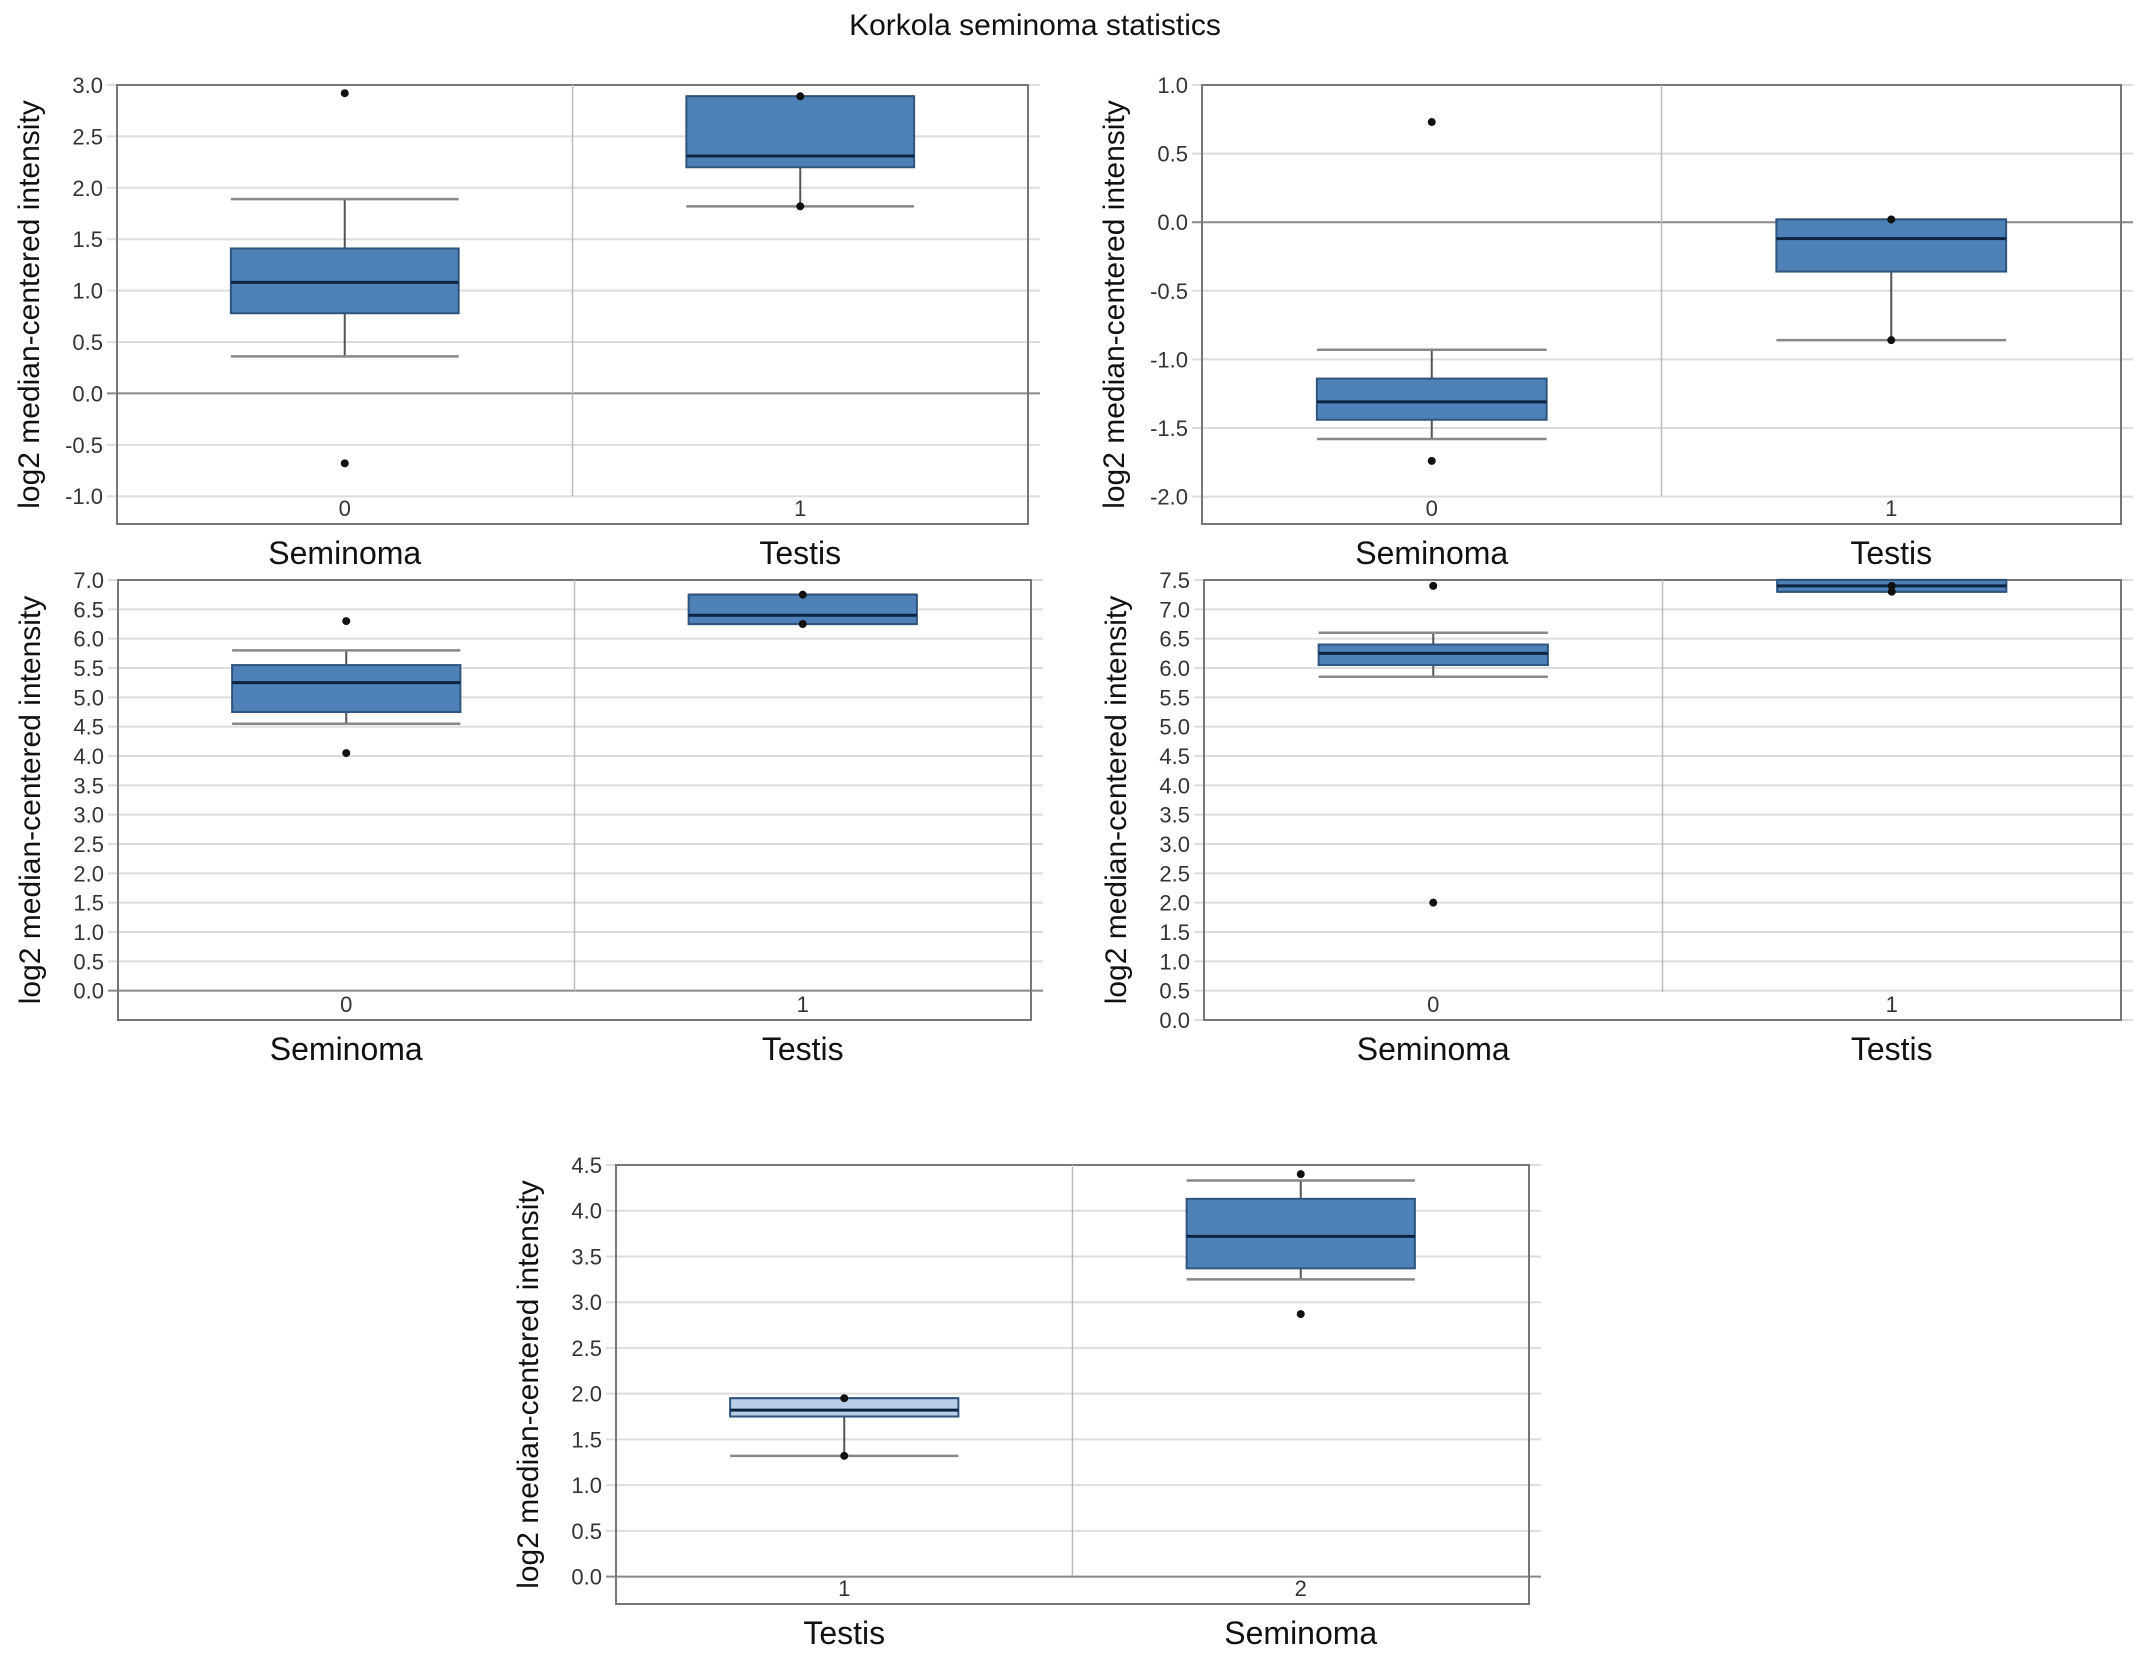 This screenshot has width=2150, height=1657. What do you see at coordinates (84, 445) in the screenshot?
I see `y-tick-label: -0.5` at bounding box center [84, 445].